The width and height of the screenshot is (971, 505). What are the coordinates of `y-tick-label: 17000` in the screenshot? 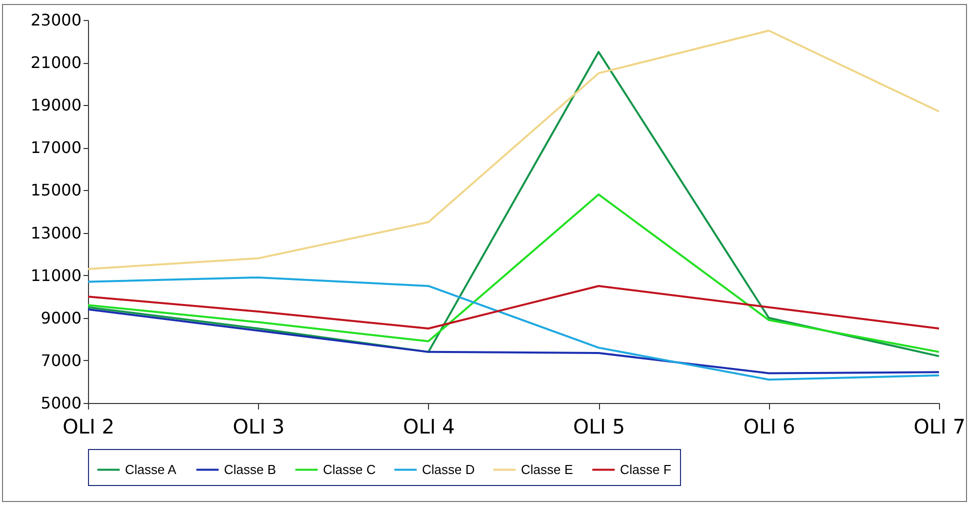 It's located at (56, 148).